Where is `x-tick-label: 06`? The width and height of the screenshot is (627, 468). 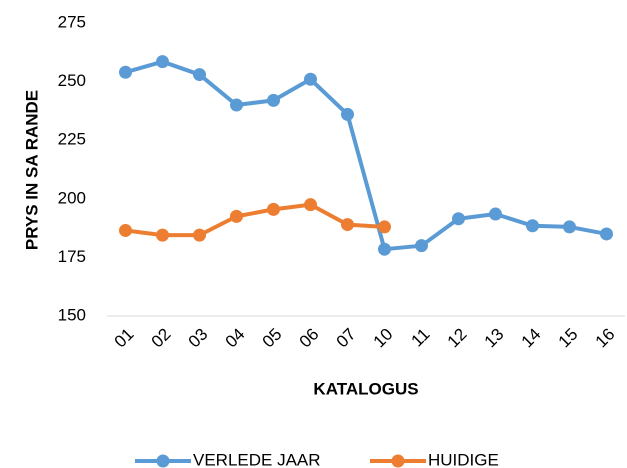
x-tick-label: 06 is located at coordinates (309, 338).